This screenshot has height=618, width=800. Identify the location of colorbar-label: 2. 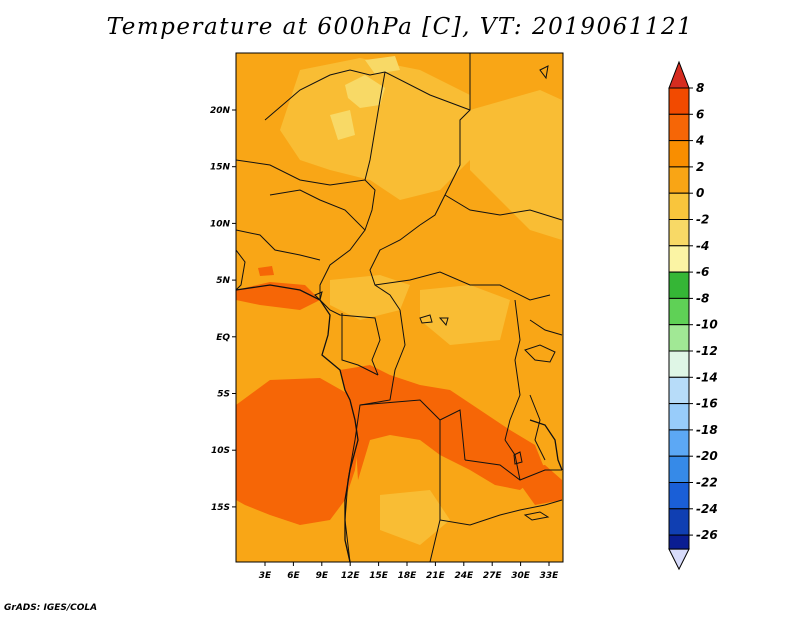
(700, 167).